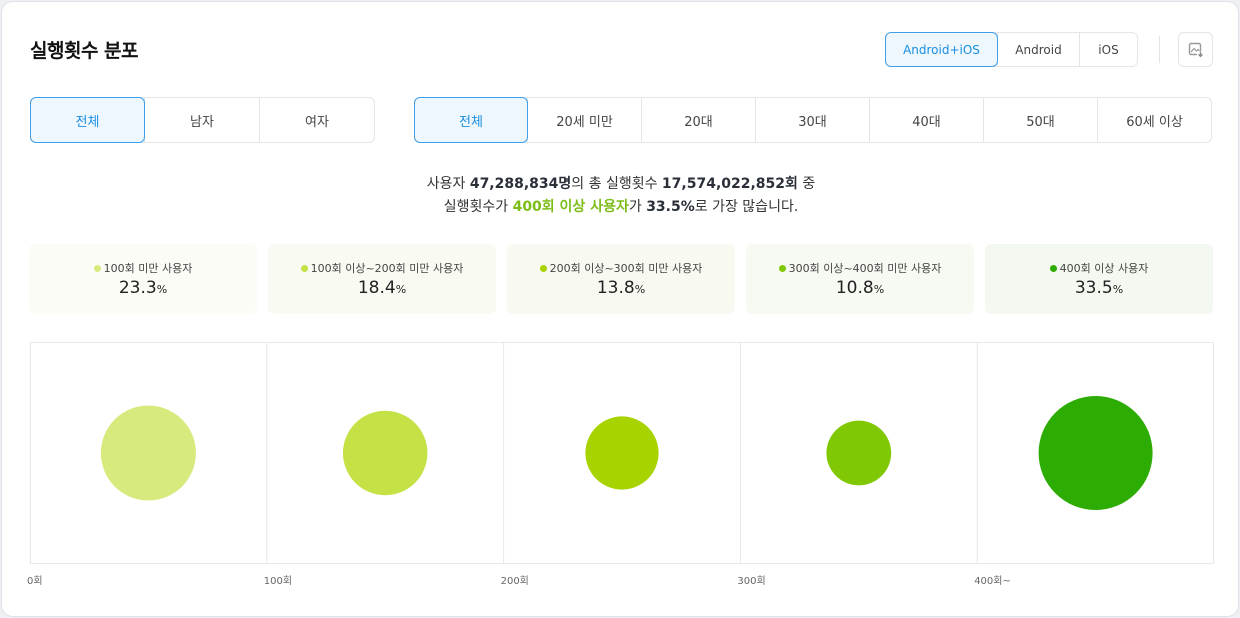 The width and height of the screenshot is (1240, 618). What do you see at coordinates (520, 184) in the screenshot?
I see `total-users: 47,288,834명` at bounding box center [520, 184].